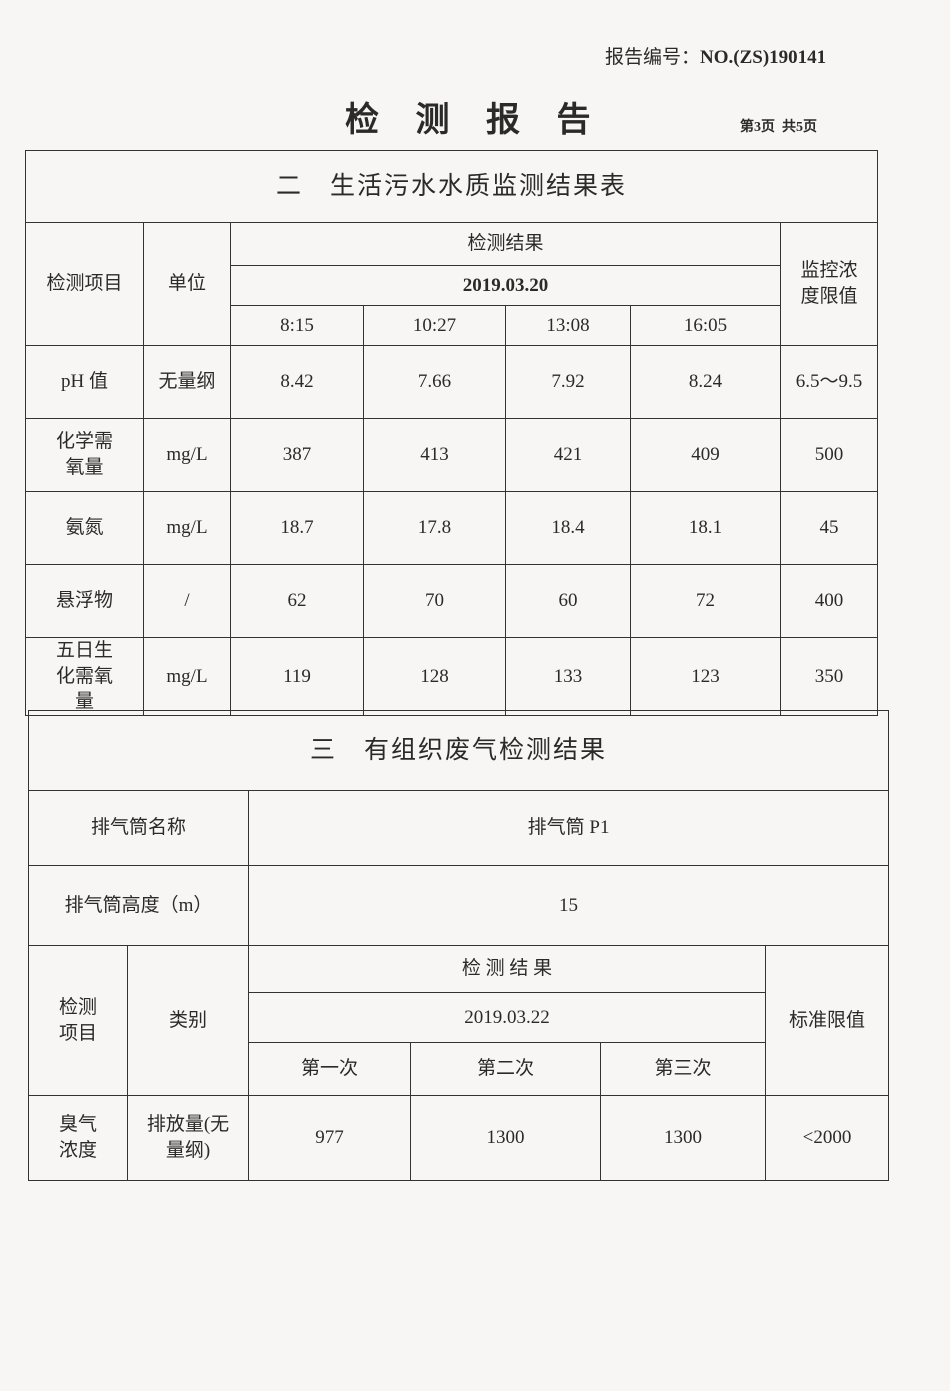 Image resolution: width=950 pixels, height=1391 pixels. What do you see at coordinates (187, 284) in the screenshot?
I see `header-unit: 单位` at bounding box center [187, 284].